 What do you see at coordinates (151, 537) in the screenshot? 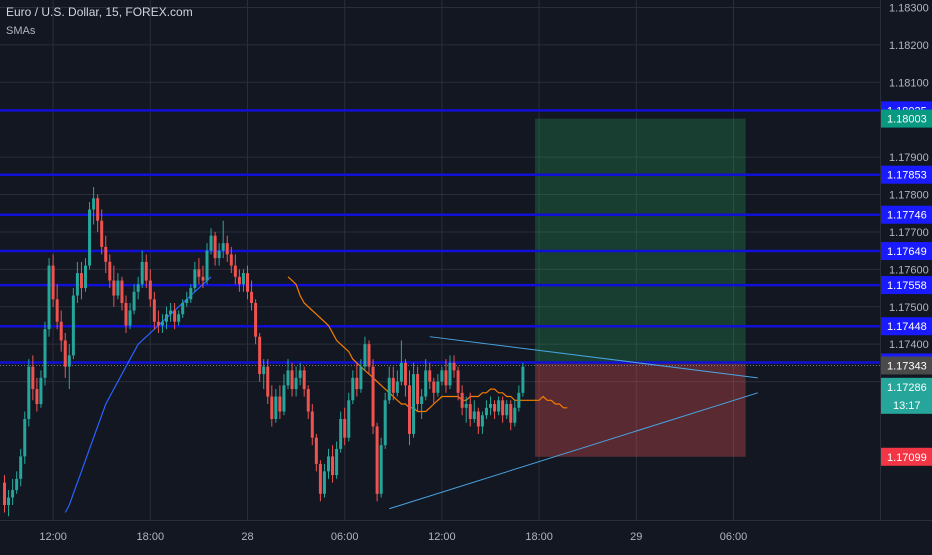
I see `time-tick-label: 18:00` at bounding box center [151, 537].